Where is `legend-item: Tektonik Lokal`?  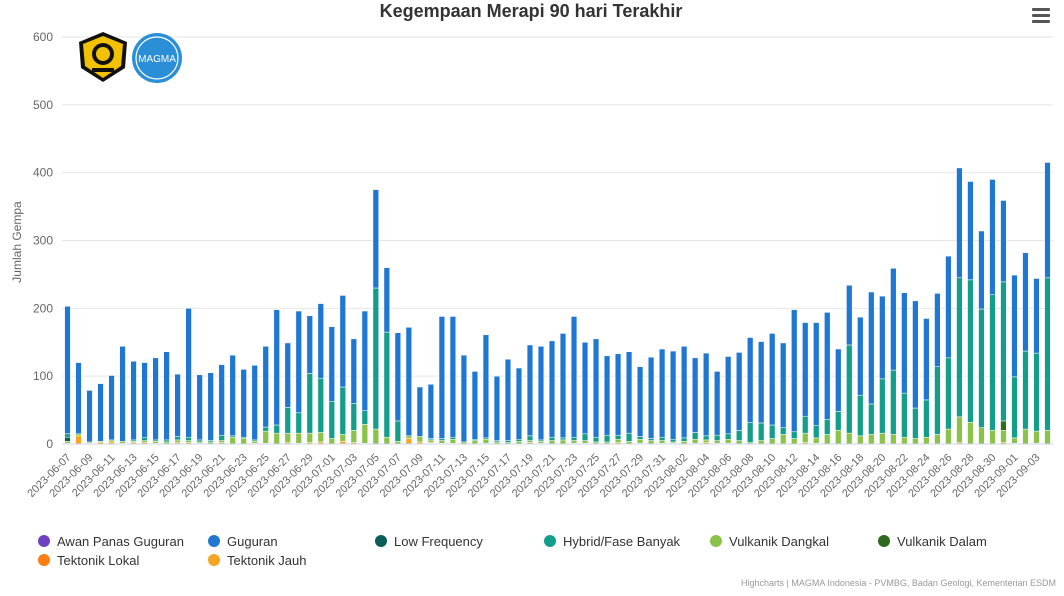
legend-item: Tektonik Lokal is located at coordinates (88, 560).